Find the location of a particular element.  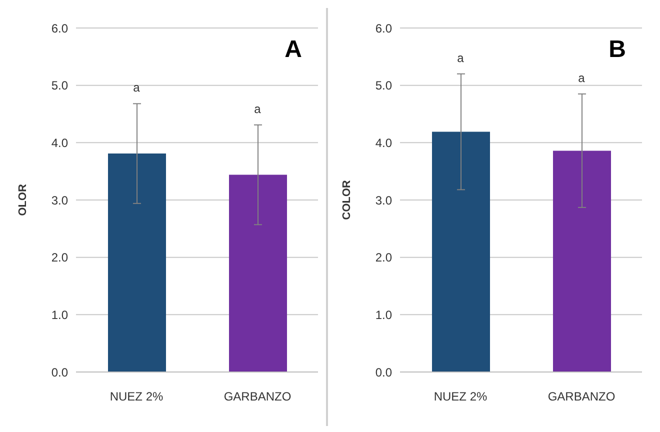

annotation: B is located at coordinates (617, 50).